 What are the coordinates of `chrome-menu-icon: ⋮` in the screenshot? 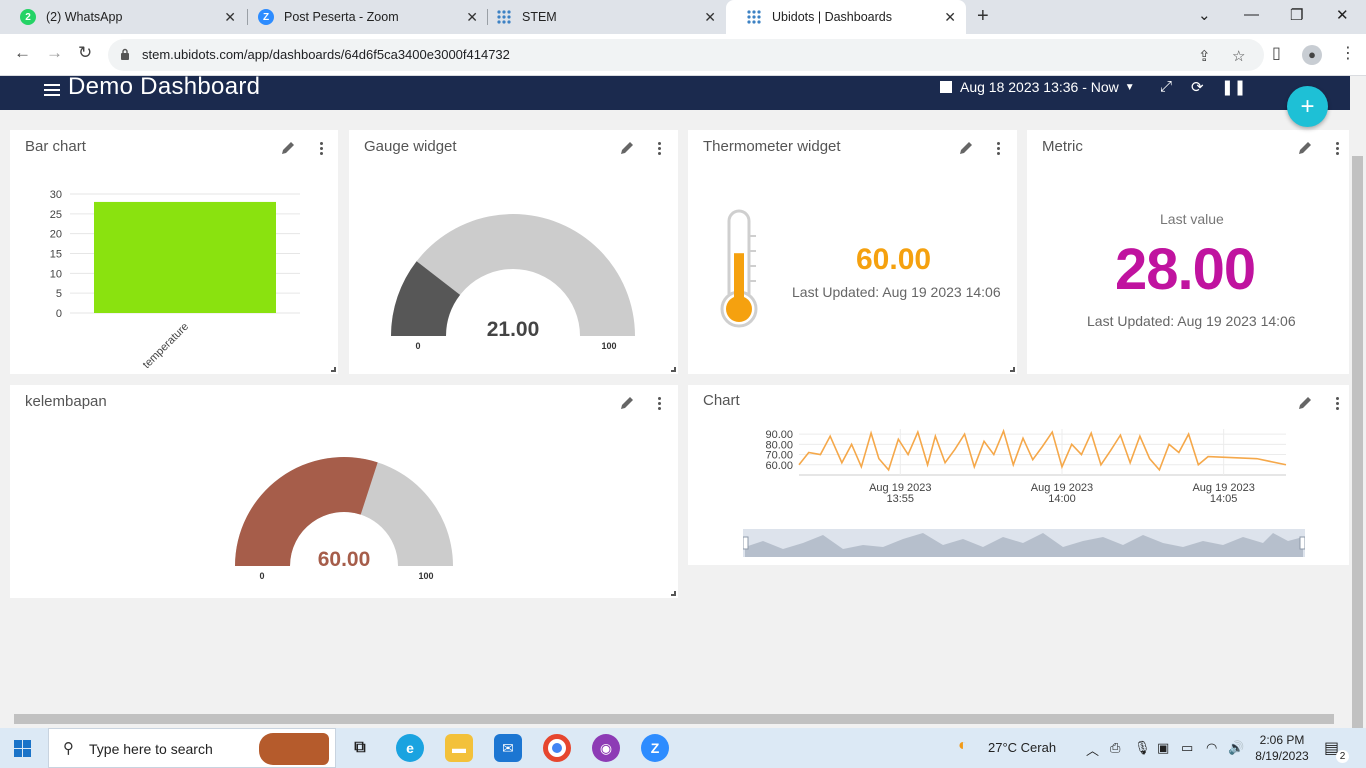 It's located at (1348, 53).